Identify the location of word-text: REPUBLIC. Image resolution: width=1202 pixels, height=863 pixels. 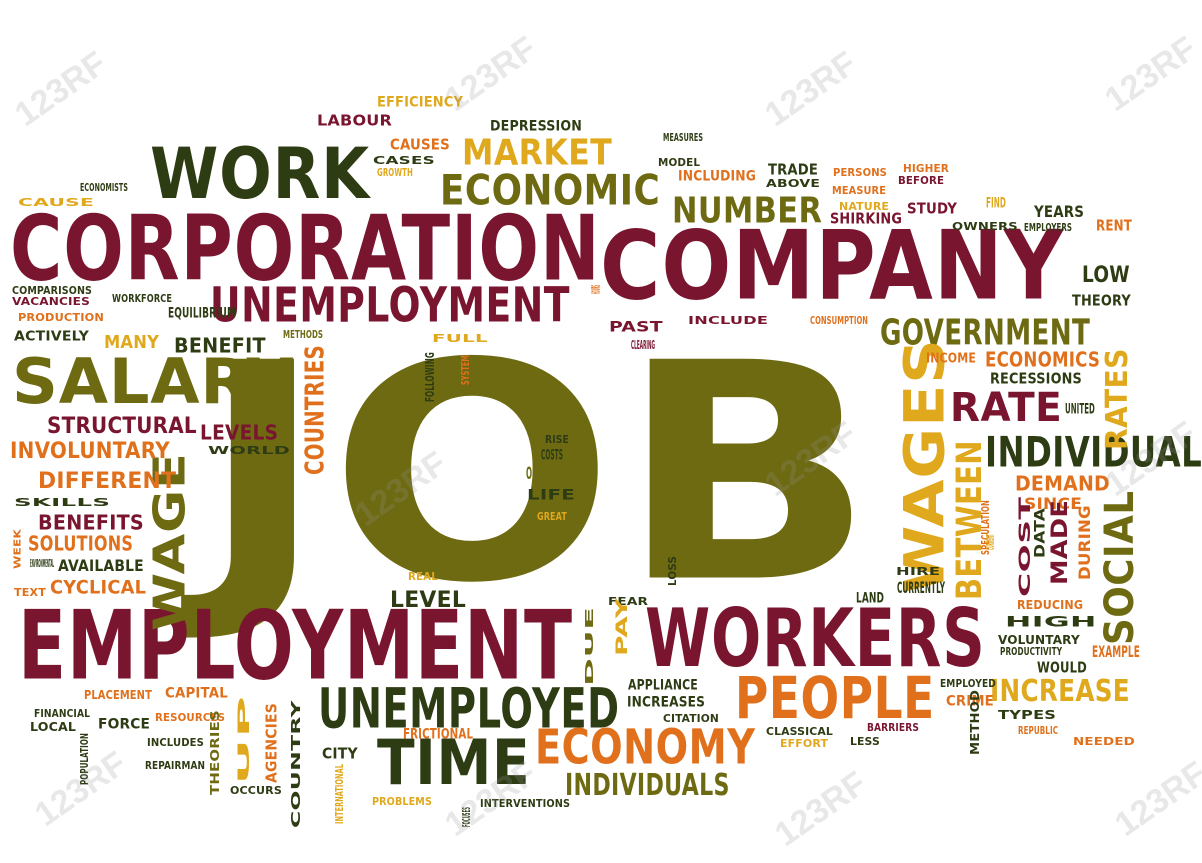
(1038, 730).